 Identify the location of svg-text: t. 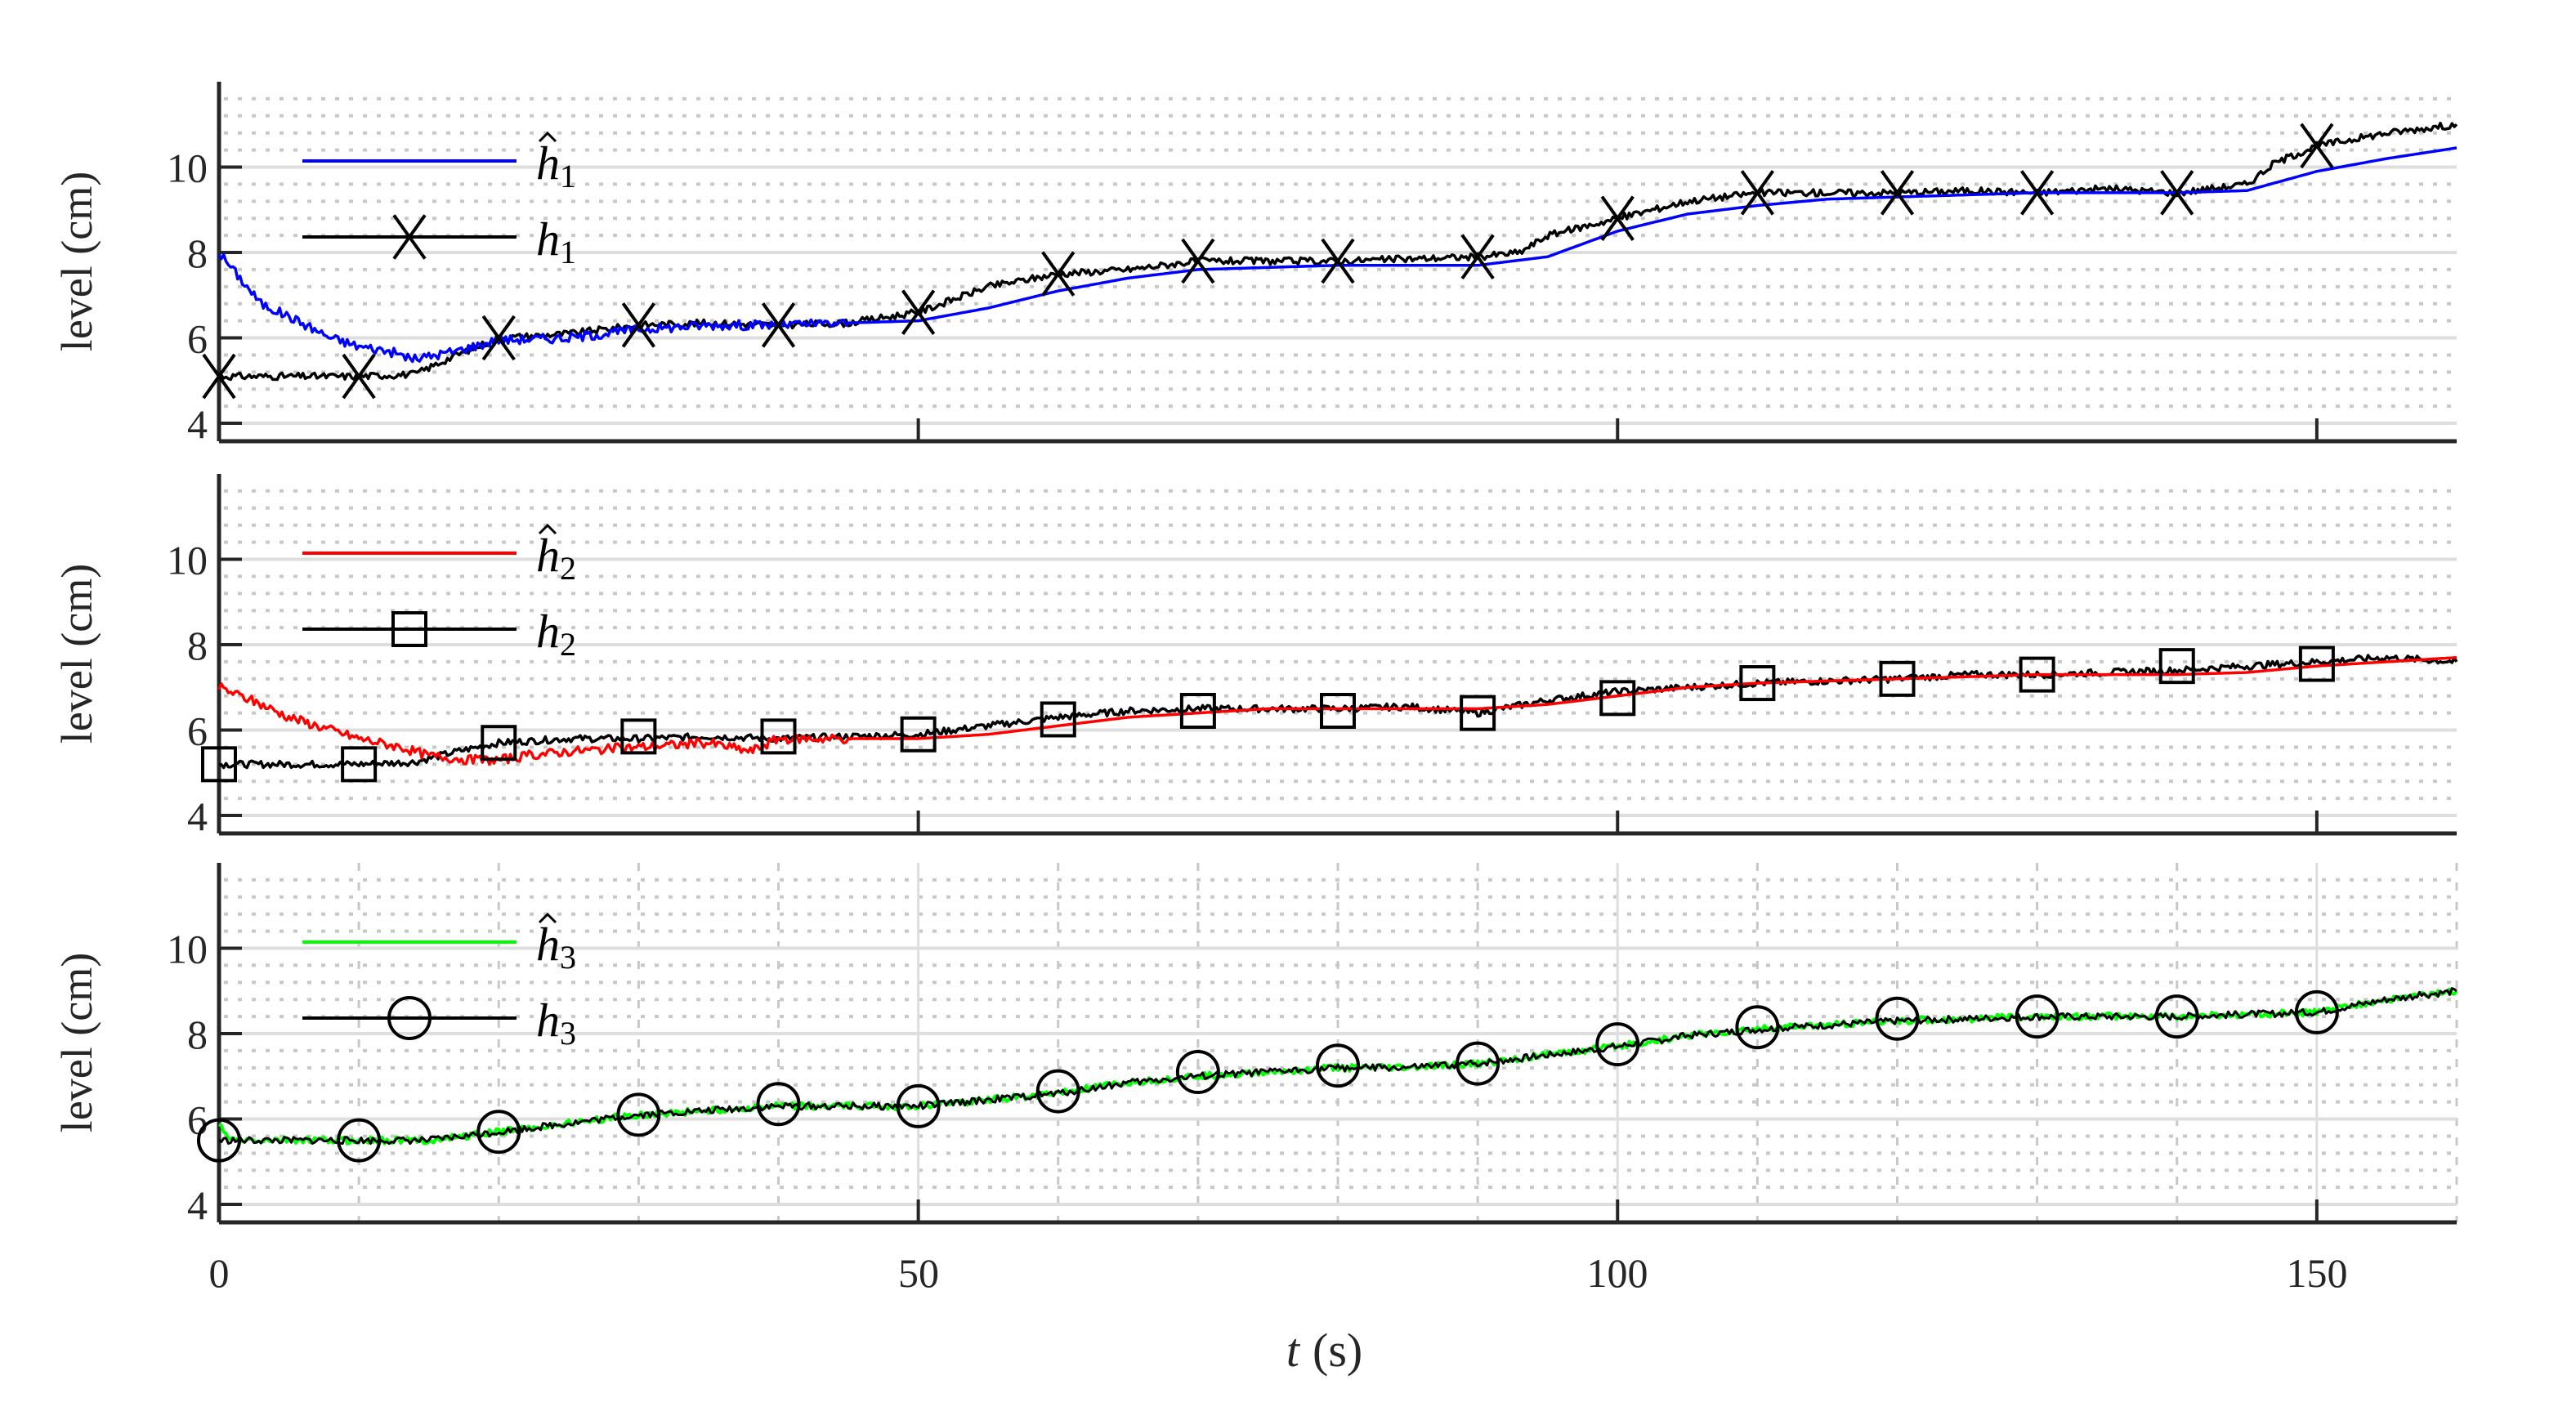
(1293, 1350).